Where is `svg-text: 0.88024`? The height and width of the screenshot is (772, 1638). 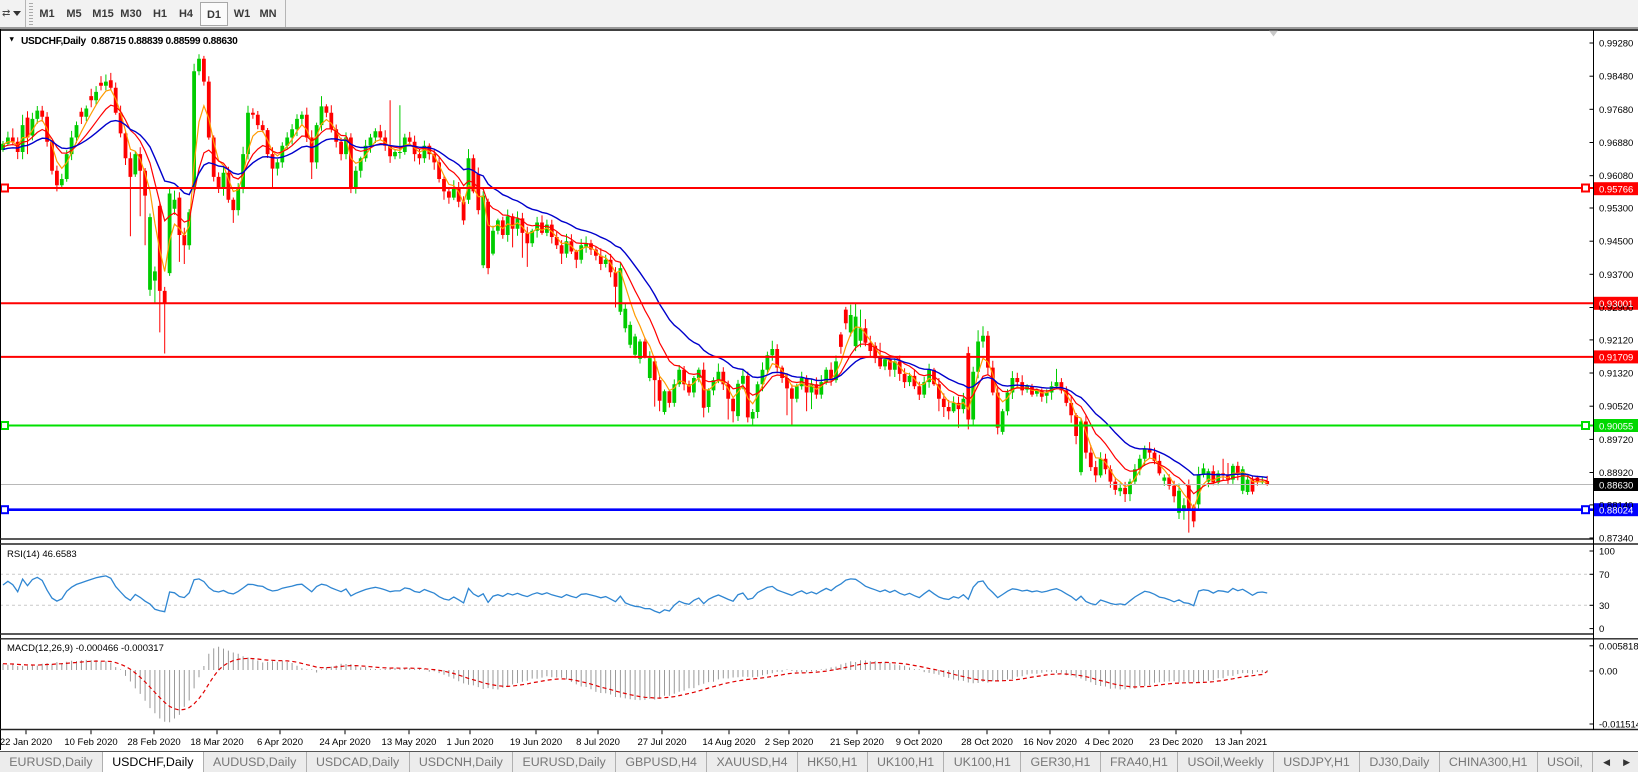
svg-text: 0.88024 is located at coordinates (1616, 510).